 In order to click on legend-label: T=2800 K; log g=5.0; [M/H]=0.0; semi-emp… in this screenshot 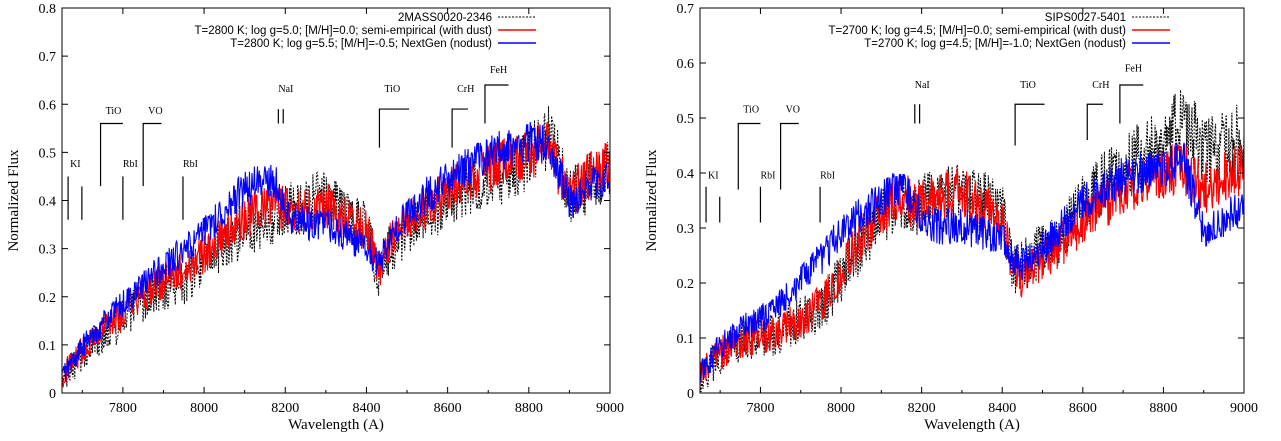, I will do `click(343, 31)`.